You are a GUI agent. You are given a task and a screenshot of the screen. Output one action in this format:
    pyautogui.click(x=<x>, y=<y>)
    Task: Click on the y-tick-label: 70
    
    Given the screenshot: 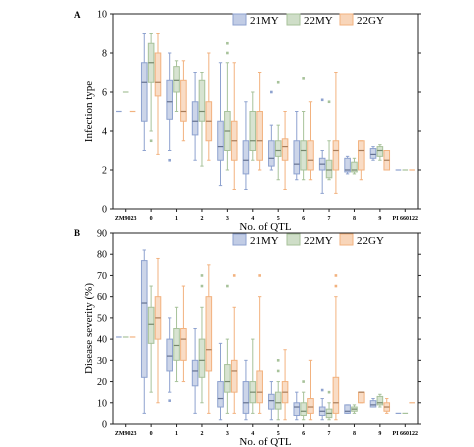 What is the action you would take?
    pyautogui.click(x=102, y=276)
    